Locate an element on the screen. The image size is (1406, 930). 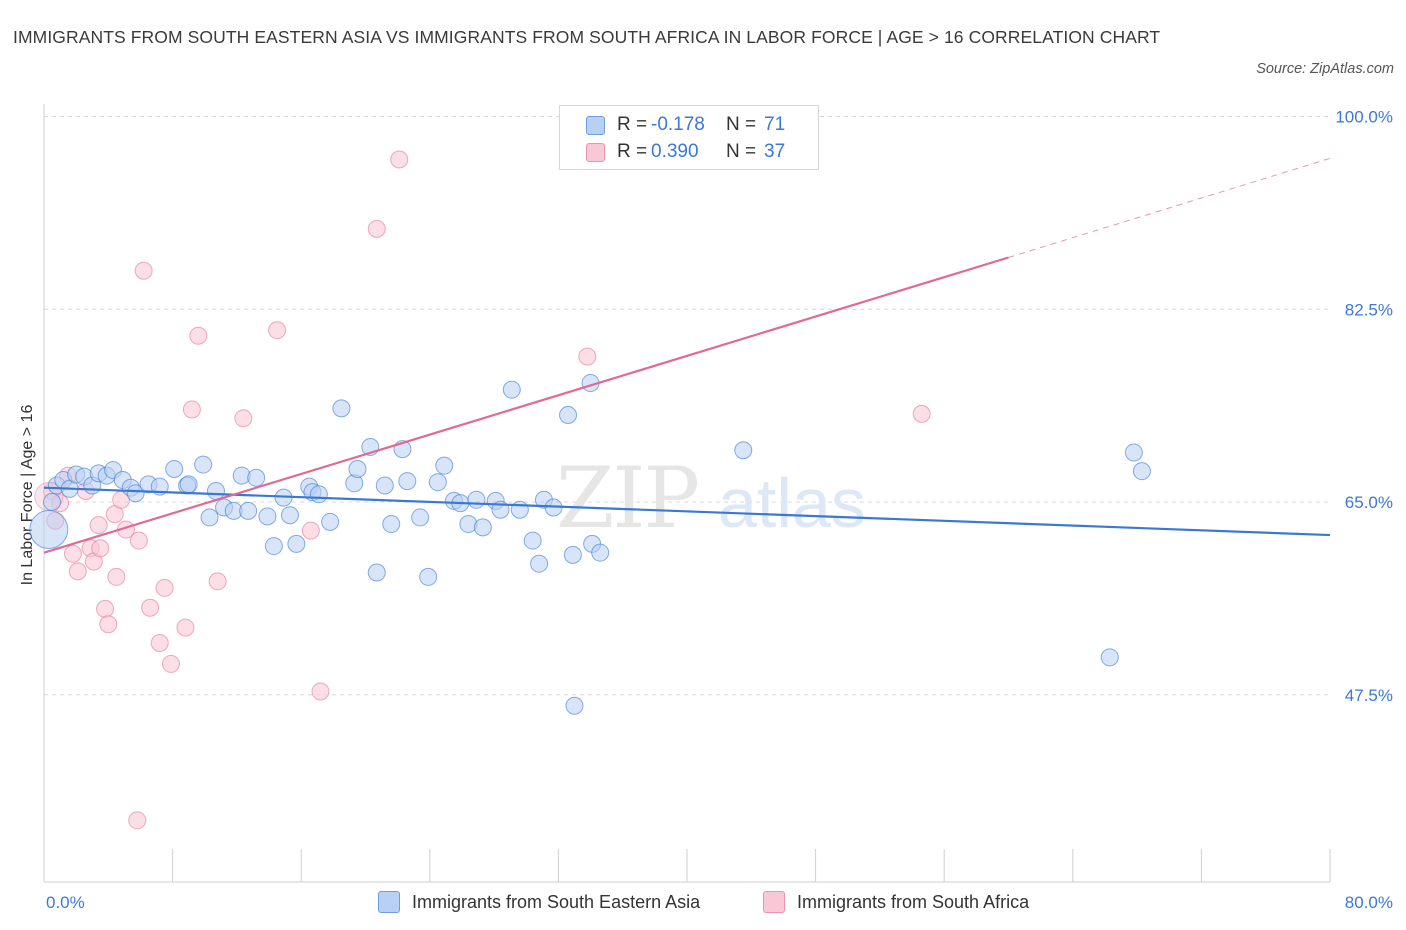
bottom-legend-label-blue: Immigrants from South Eastern Asia is located at coordinates (556, 901).